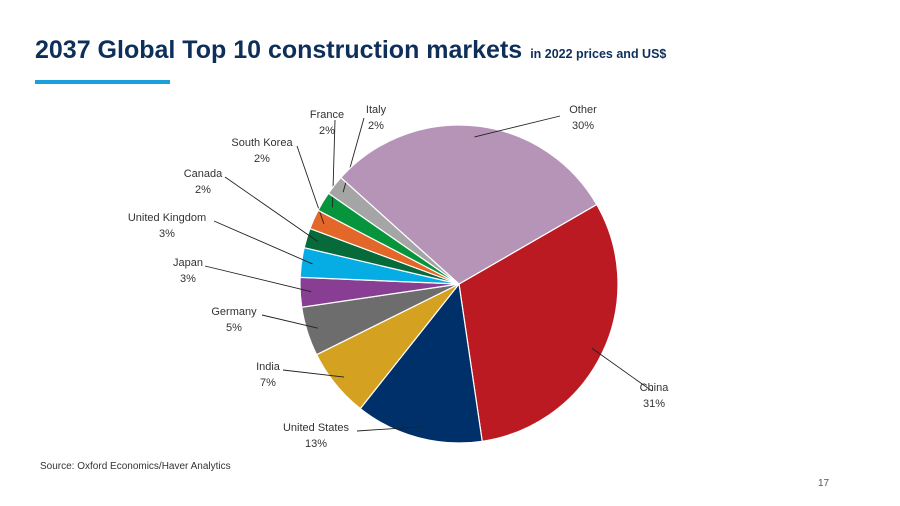 This screenshot has height=506, width=900. I want to click on source-note: Source: Oxford Economics/Haver Analytics, so click(135, 466).